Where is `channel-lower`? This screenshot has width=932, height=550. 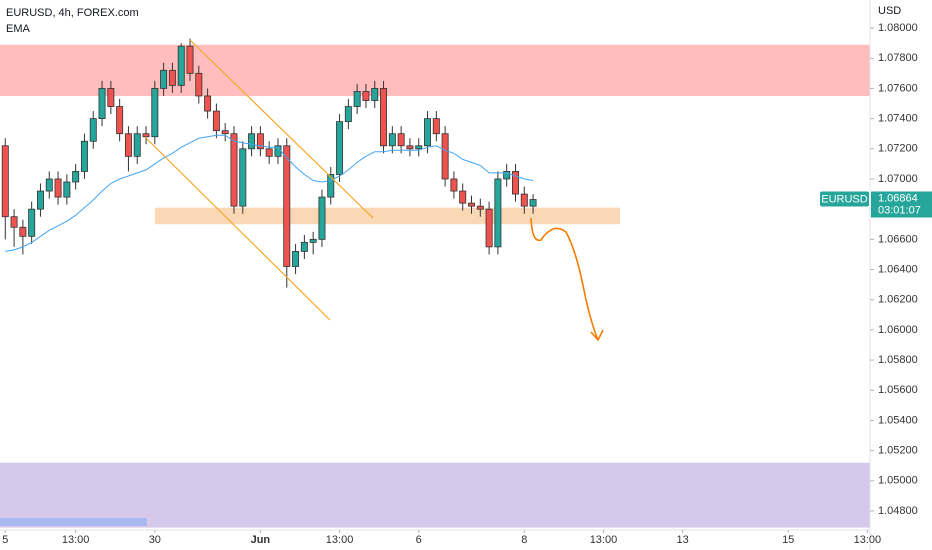 channel-lower is located at coordinates (237, 228).